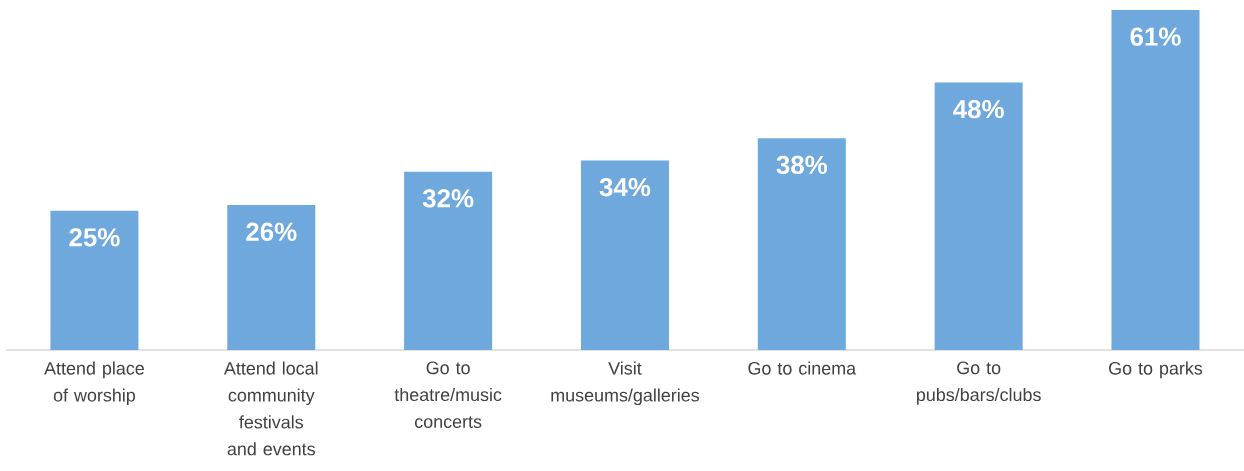 The image size is (1244, 471). What do you see at coordinates (270, 408) in the screenshot?
I see `x-tick-label: Attend local community festivals and events` at bounding box center [270, 408].